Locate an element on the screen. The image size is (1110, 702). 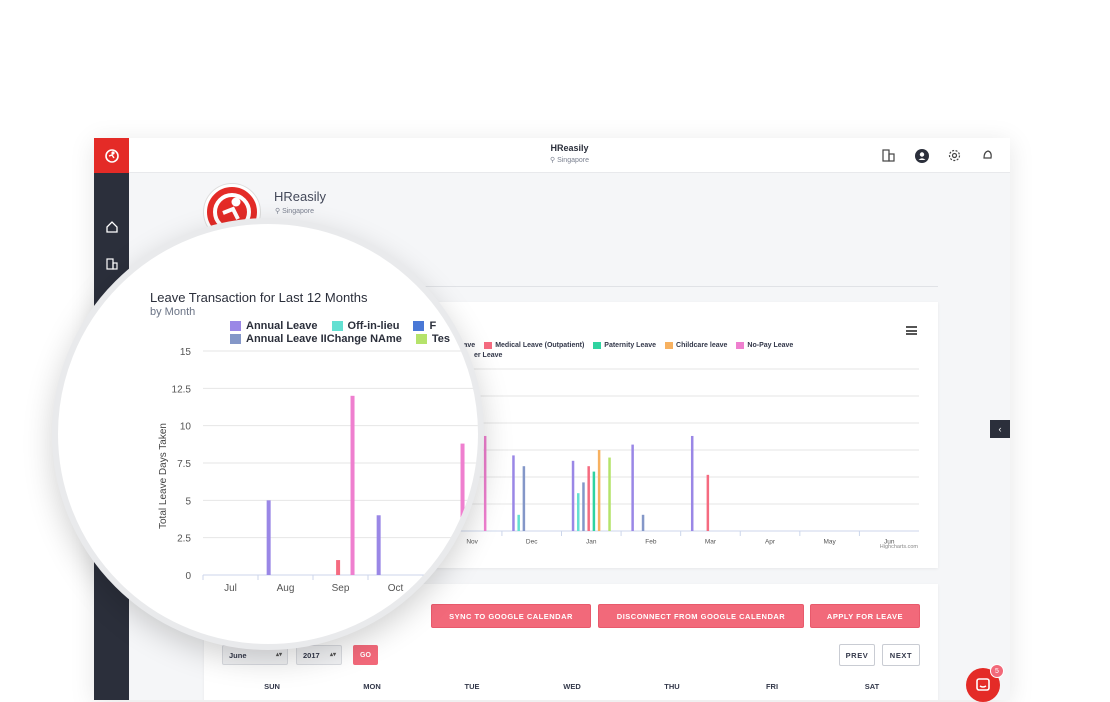
top-bar: HReasily ⚲ Singapore is located at coordinates (569, 155).